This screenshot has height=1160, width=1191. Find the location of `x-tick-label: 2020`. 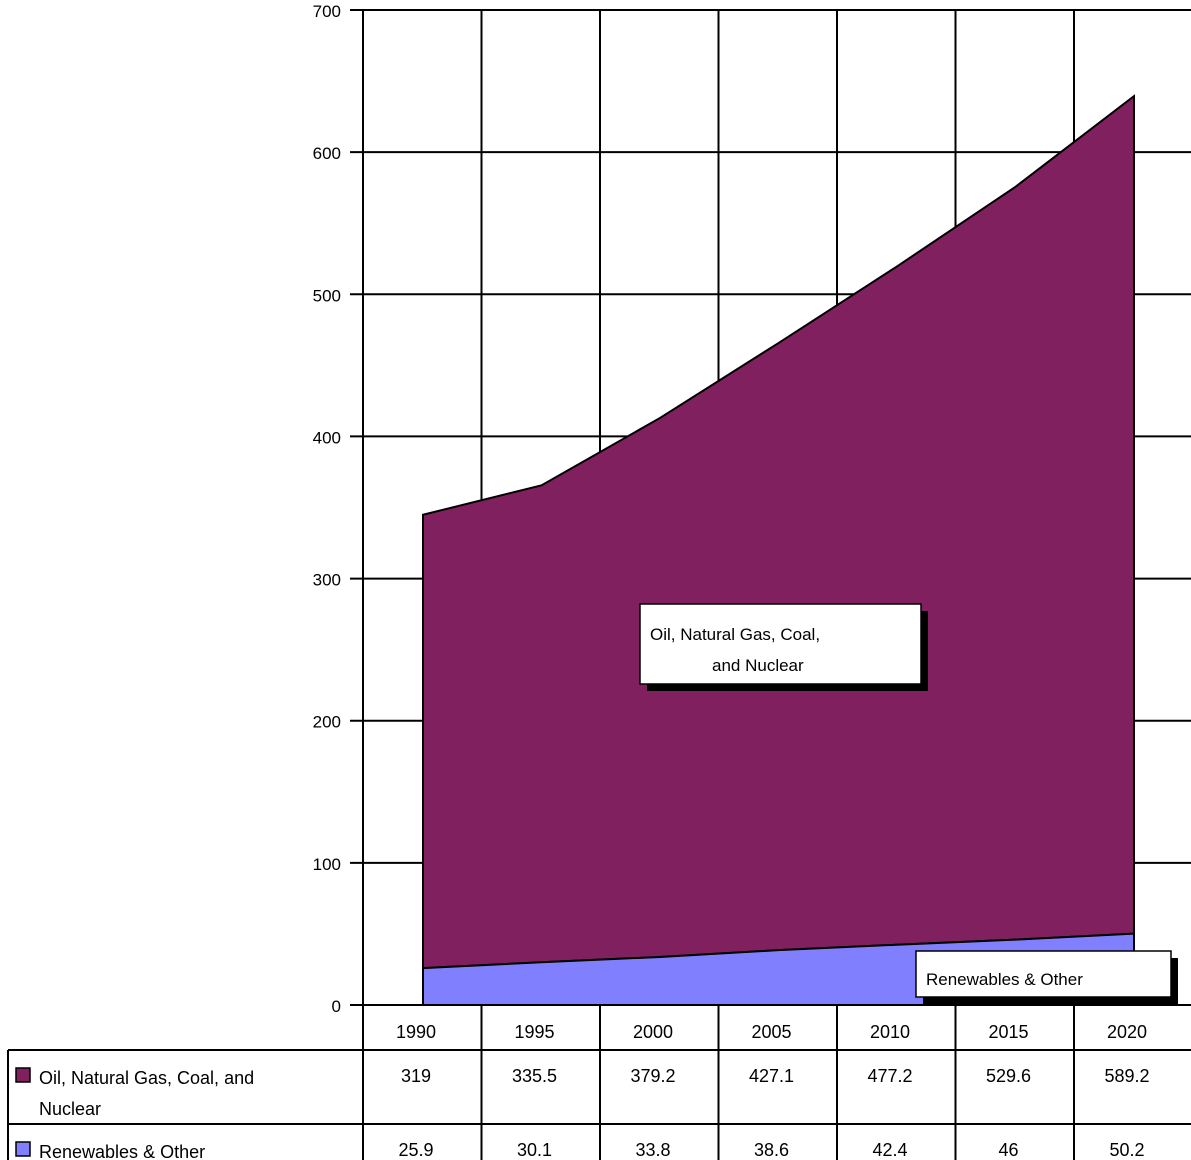

x-tick-label: 2020 is located at coordinates (1127, 1032).